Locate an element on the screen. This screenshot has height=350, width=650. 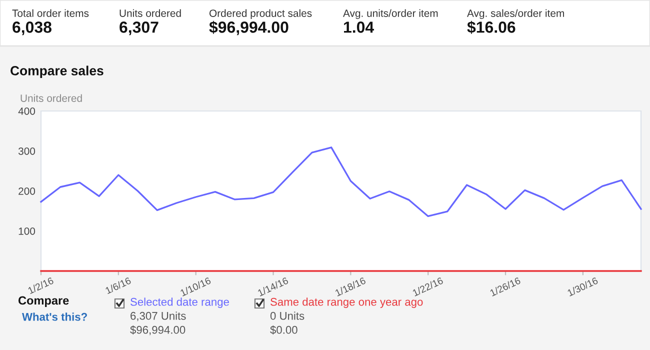
x-tick-label: 1/2/16 is located at coordinates (41, 285).